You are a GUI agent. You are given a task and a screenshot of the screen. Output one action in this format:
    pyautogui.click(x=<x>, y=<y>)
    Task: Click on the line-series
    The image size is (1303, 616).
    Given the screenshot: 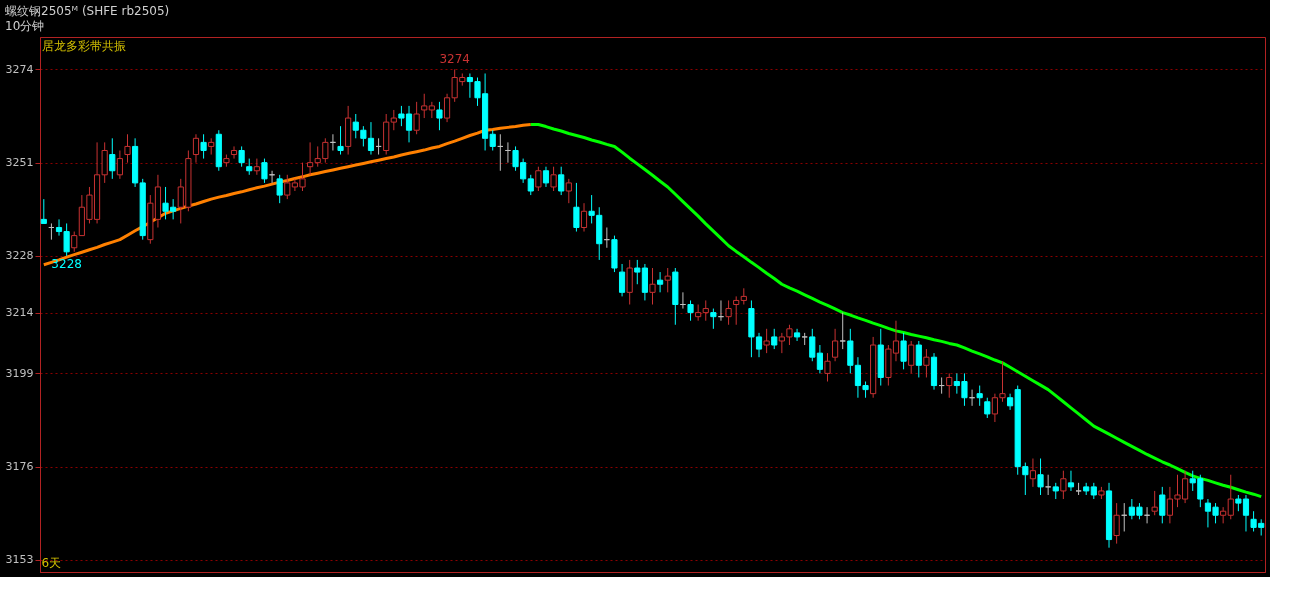 What is the action you would take?
    pyautogui.click(x=287, y=195)
    